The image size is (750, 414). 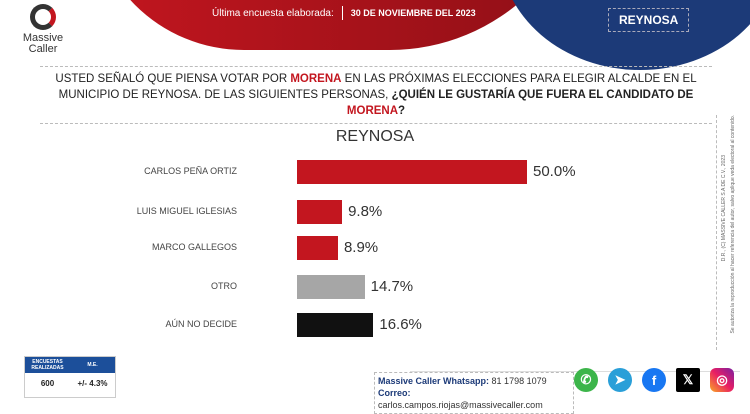 What do you see at coordinates (688, 380) in the screenshot?
I see `x-icon: 𝕏` at bounding box center [688, 380].